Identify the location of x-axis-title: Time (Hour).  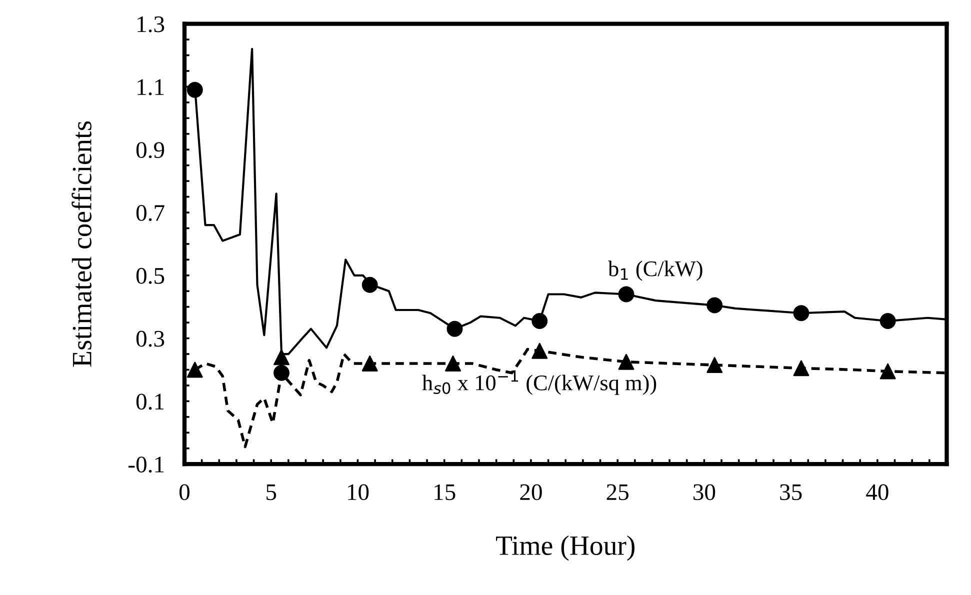
(565, 548).